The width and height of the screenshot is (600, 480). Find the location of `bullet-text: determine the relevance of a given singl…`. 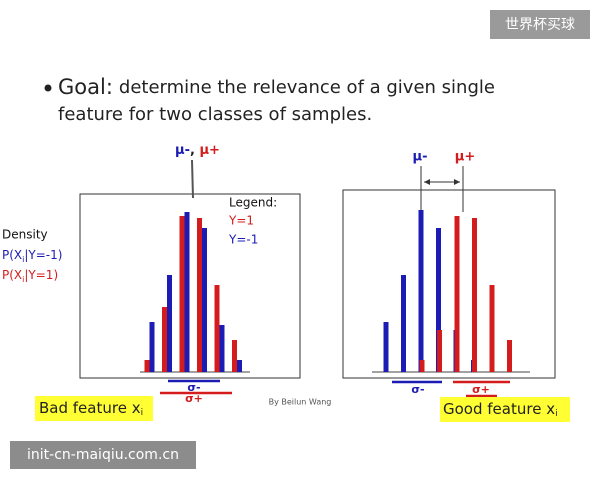

bullet-text: determine the relevance of a given singl… is located at coordinates (307, 87).